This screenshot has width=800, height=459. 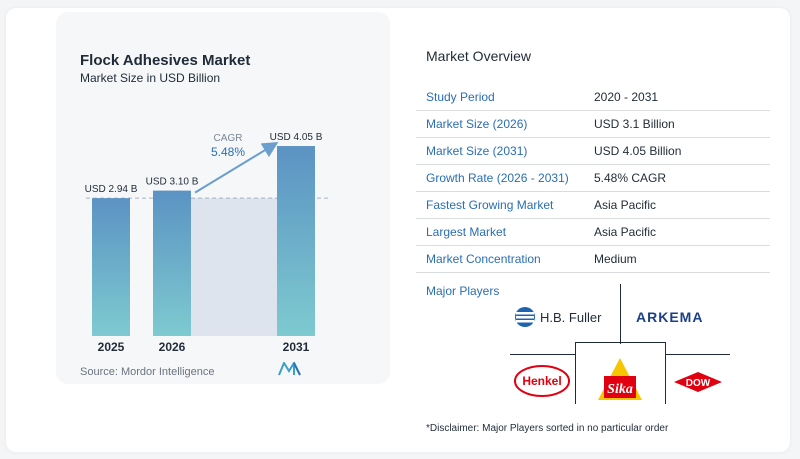 What do you see at coordinates (571, 317) in the screenshot?
I see `hb-fuller-logo-text: H.B. Fuller` at bounding box center [571, 317].